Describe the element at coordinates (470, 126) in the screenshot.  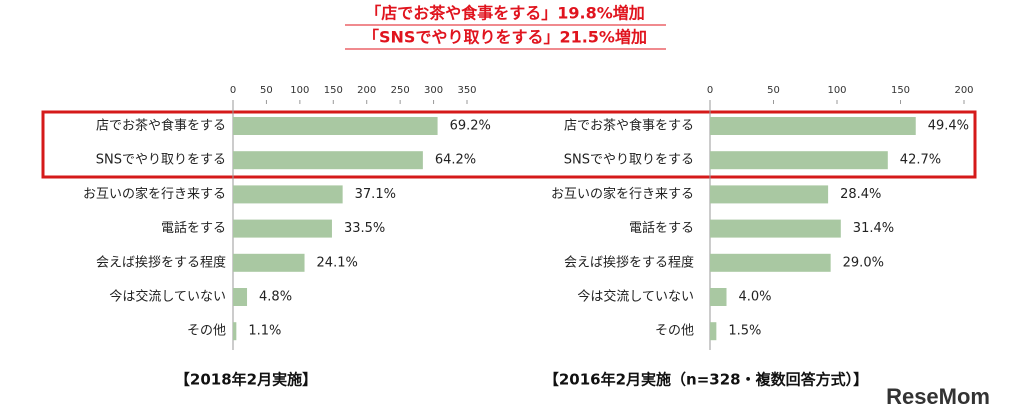
I see `value-label: 69.2%` at that location.